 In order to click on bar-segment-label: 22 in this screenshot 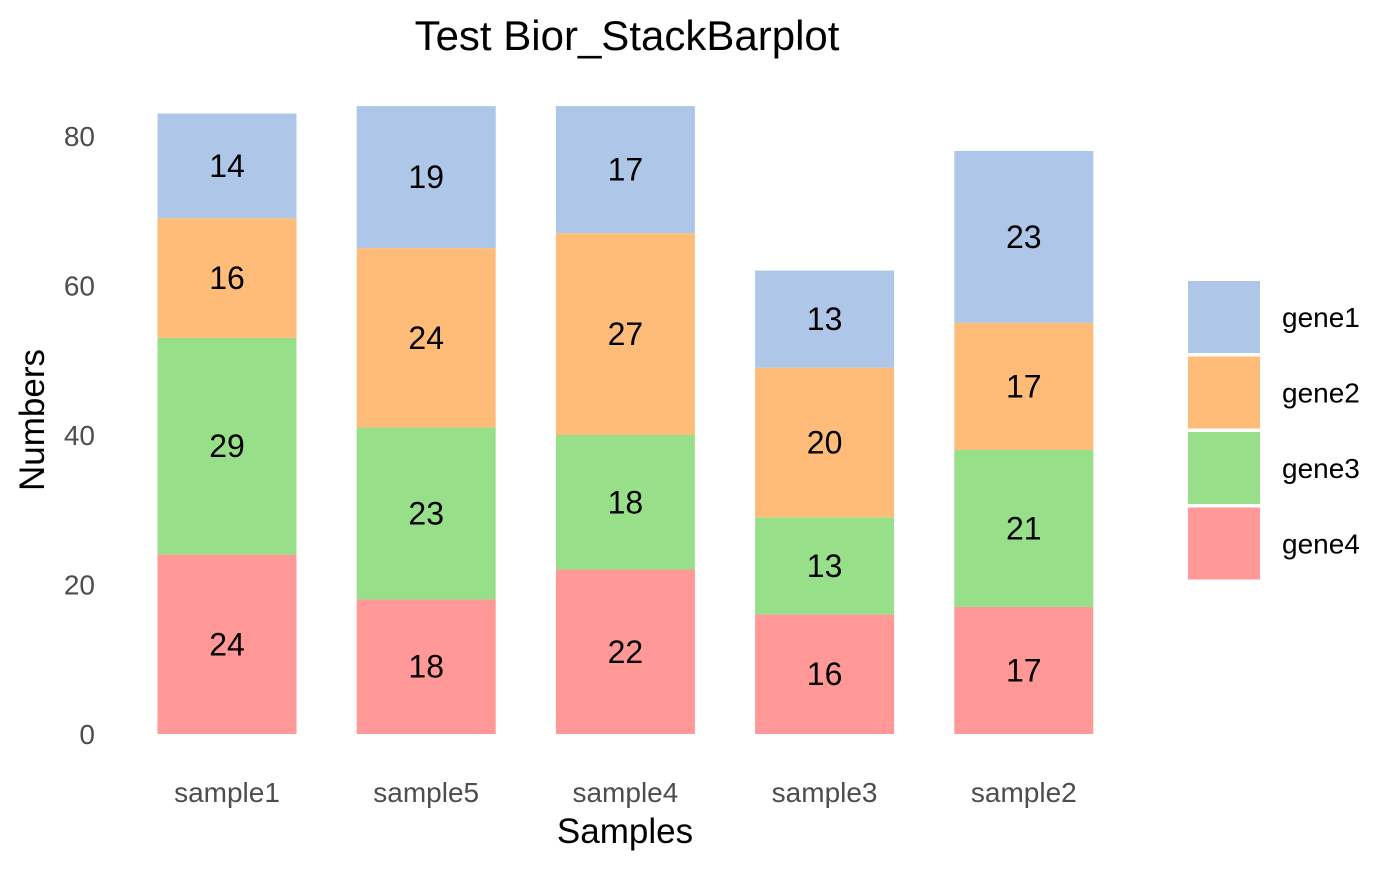, I will do `click(626, 652)`.